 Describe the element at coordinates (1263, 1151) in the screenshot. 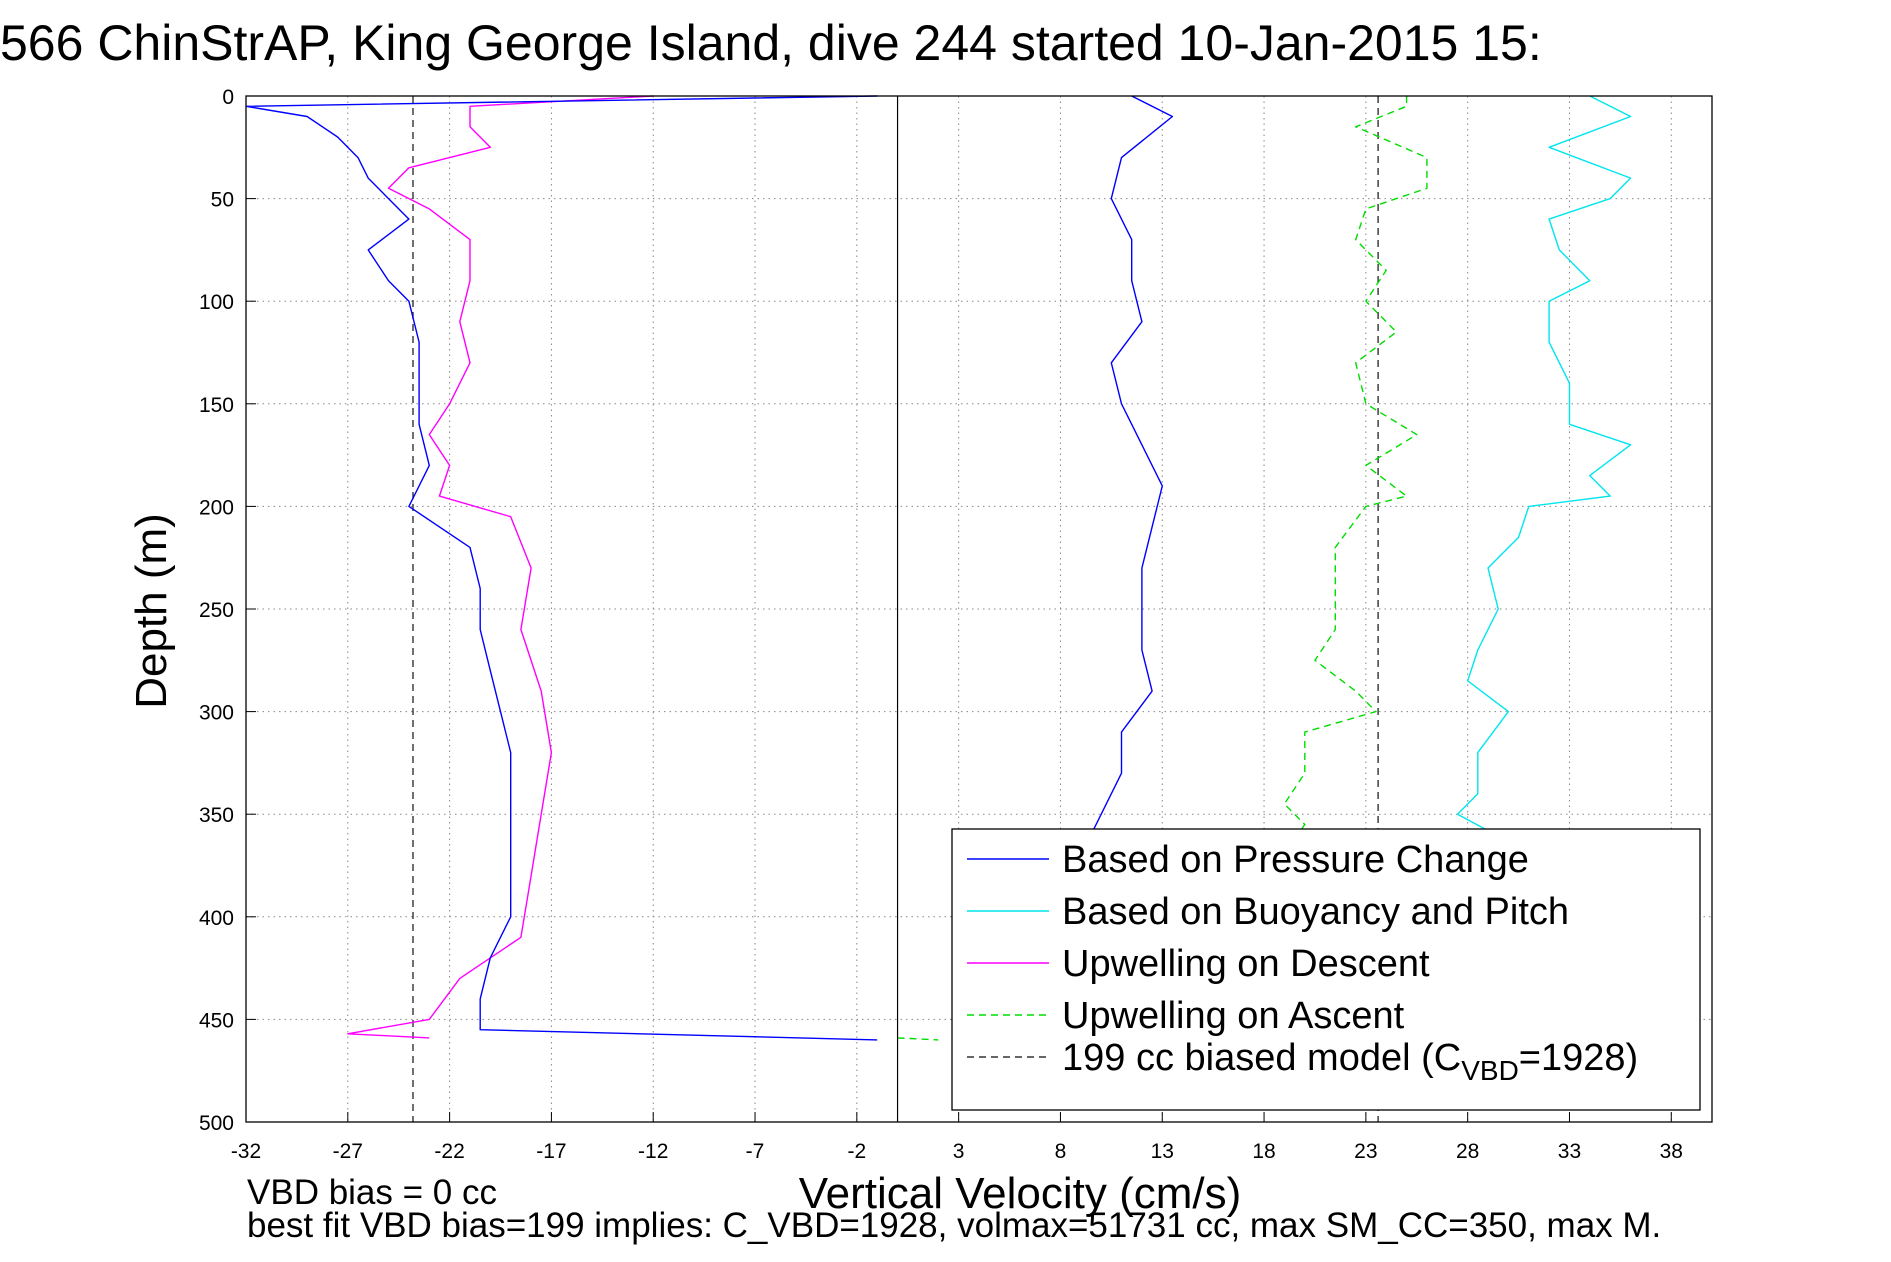

I see `x-tick-label: 18` at that location.